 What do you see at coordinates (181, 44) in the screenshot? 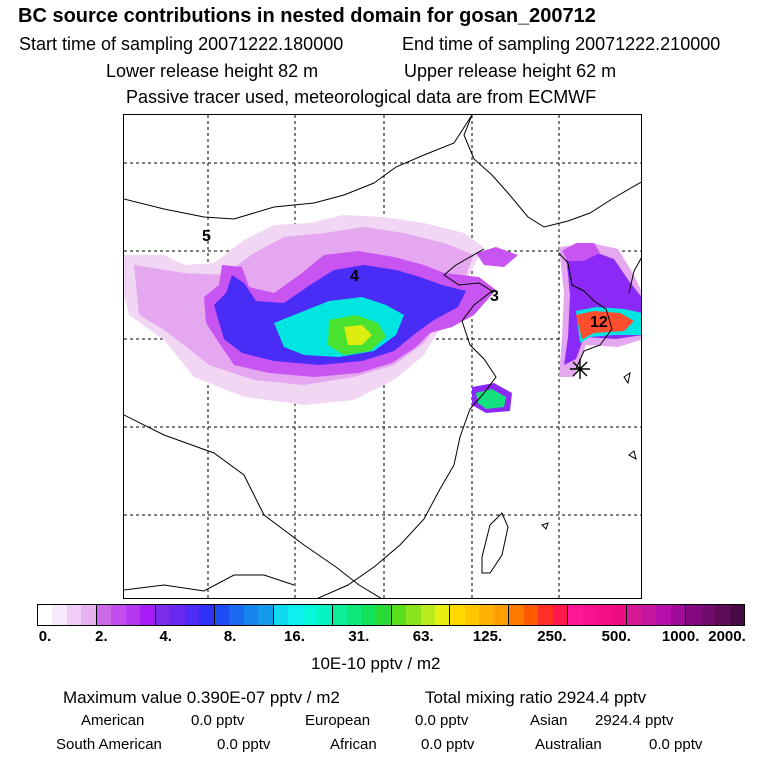
I see `start-time-label: Start time of sampling 20071222.180000` at bounding box center [181, 44].